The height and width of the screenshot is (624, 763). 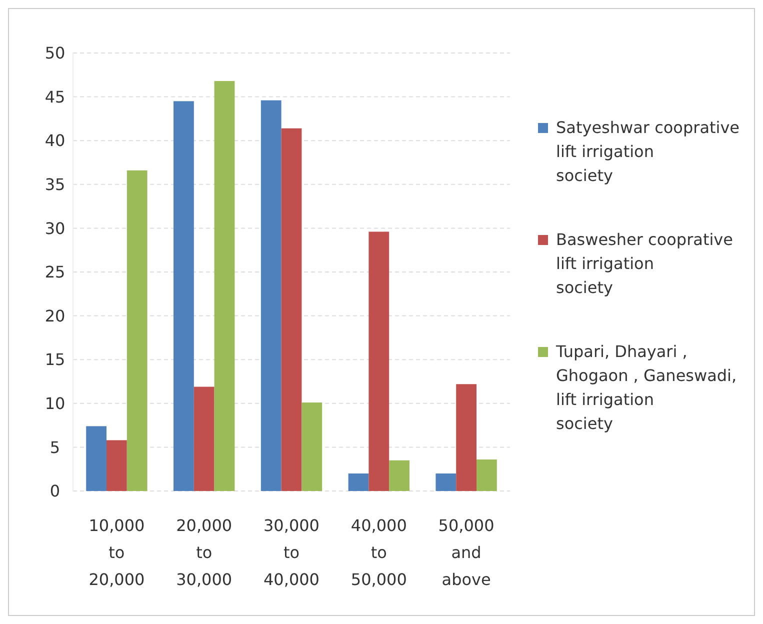 I want to click on y-tick-label: 30, so click(x=55, y=228).